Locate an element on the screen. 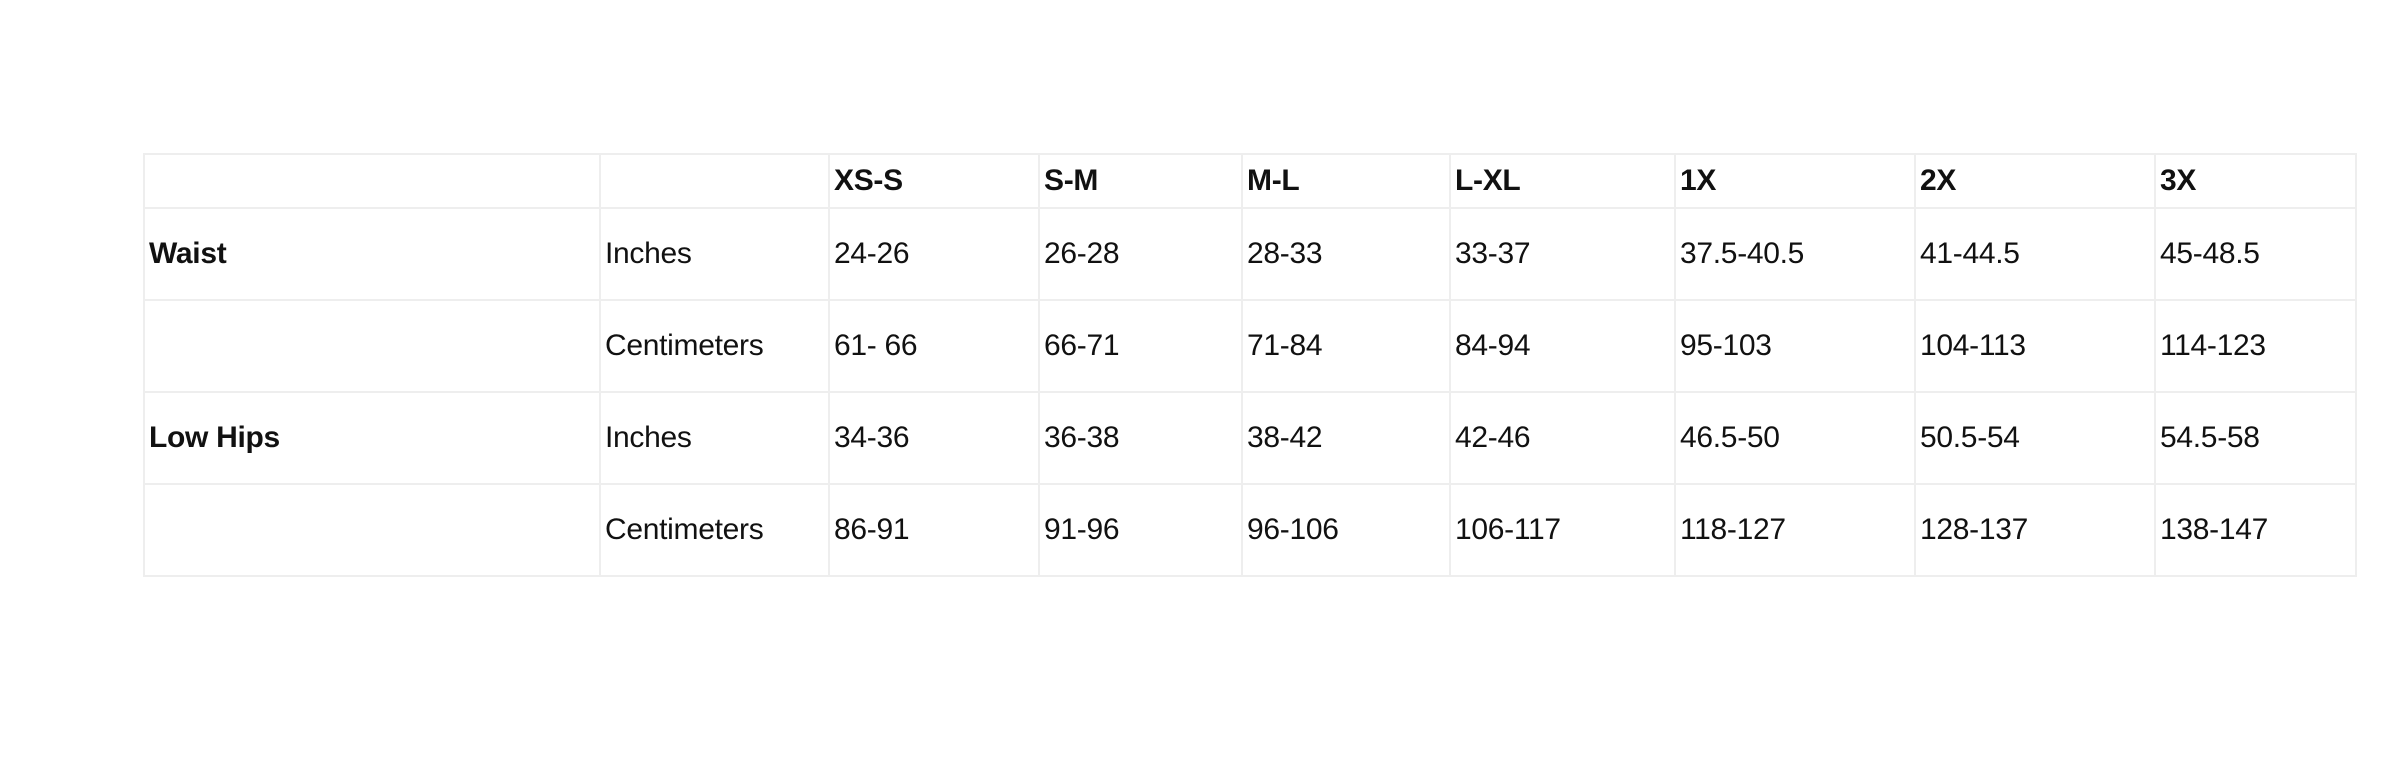 The width and height of the screenshot is (2402, 764). size-value-cell: 84-94 is located at coordinates (1562, 346).